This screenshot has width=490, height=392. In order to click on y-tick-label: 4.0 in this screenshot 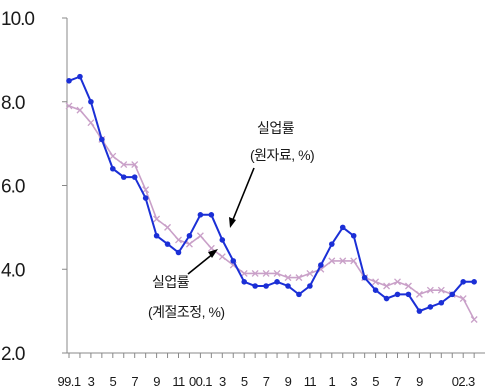, I will do `click(13, 270)`.